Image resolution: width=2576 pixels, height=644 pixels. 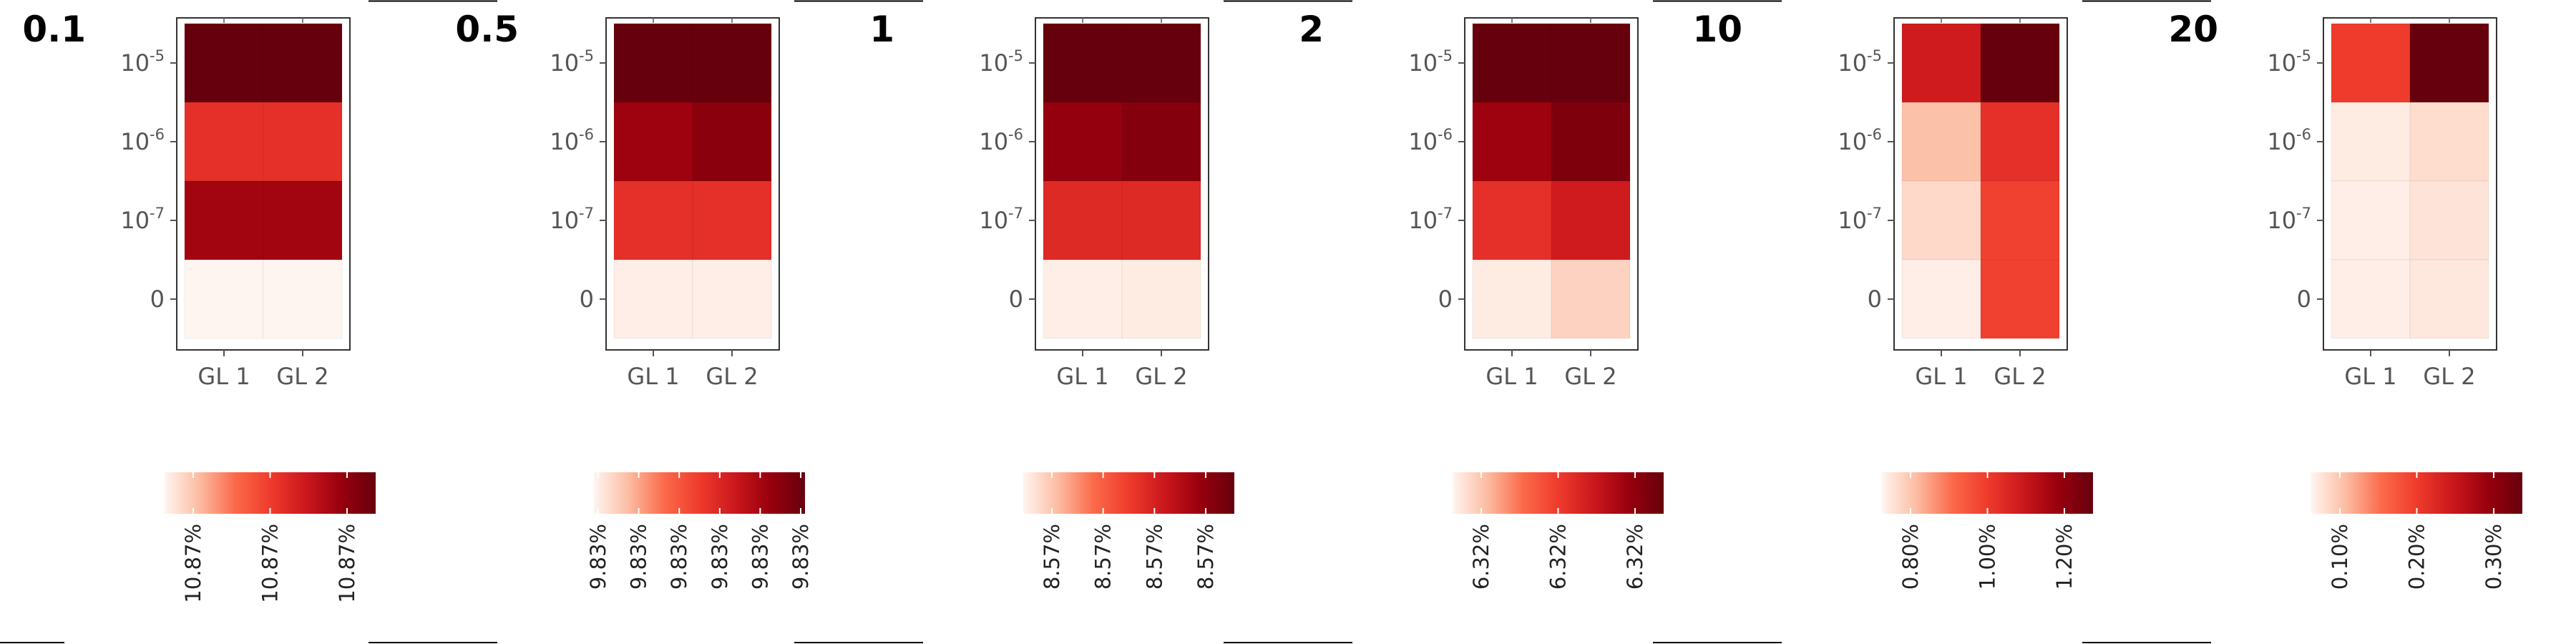 I want to click on colorbar-tick-label: 0.80%, so click(x=1910, y=557).